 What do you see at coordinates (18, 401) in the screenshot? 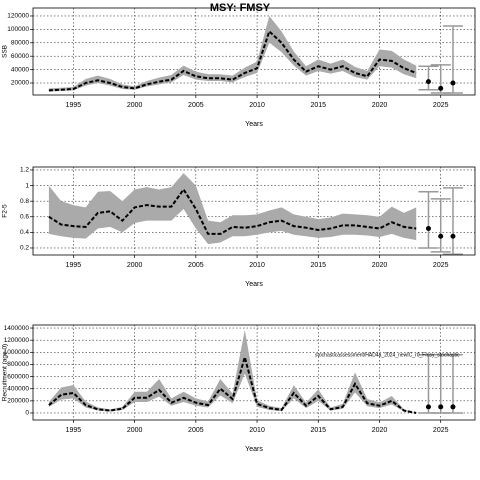
I see `y-tick-label: 200000` at bounding box center [18, 401].